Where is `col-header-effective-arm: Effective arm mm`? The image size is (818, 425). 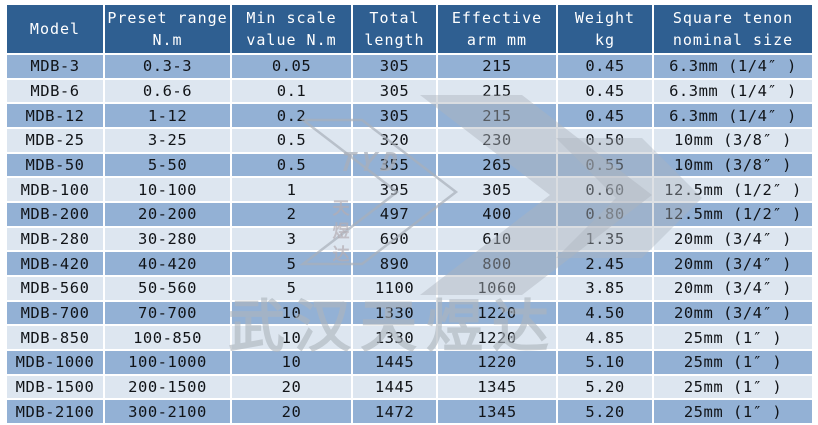 col-header-effective-arm: Effective arm mm is located at coordinates (497, 29).